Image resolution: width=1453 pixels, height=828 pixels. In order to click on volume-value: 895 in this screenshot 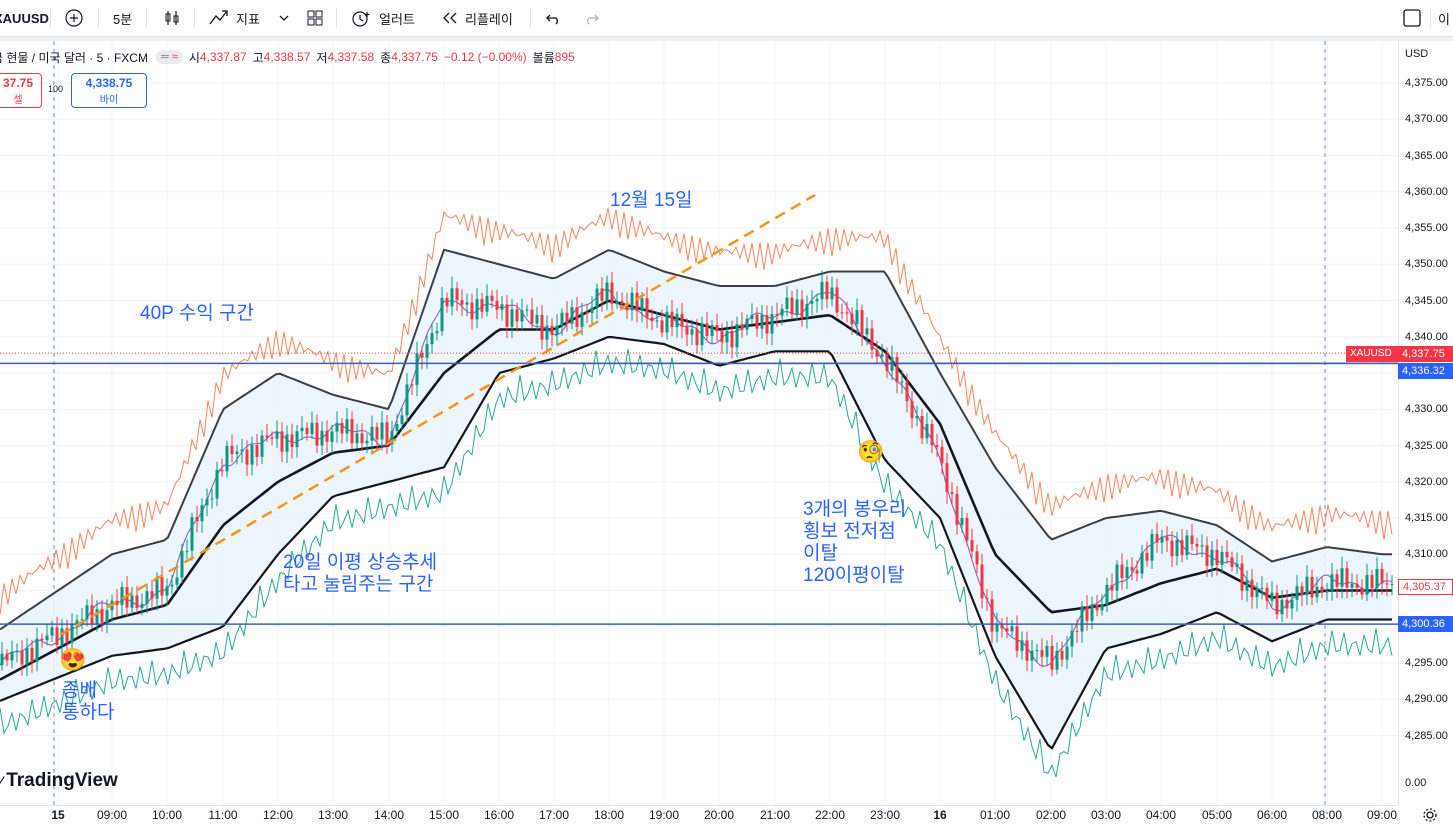, I will do `click(564, 57)`.